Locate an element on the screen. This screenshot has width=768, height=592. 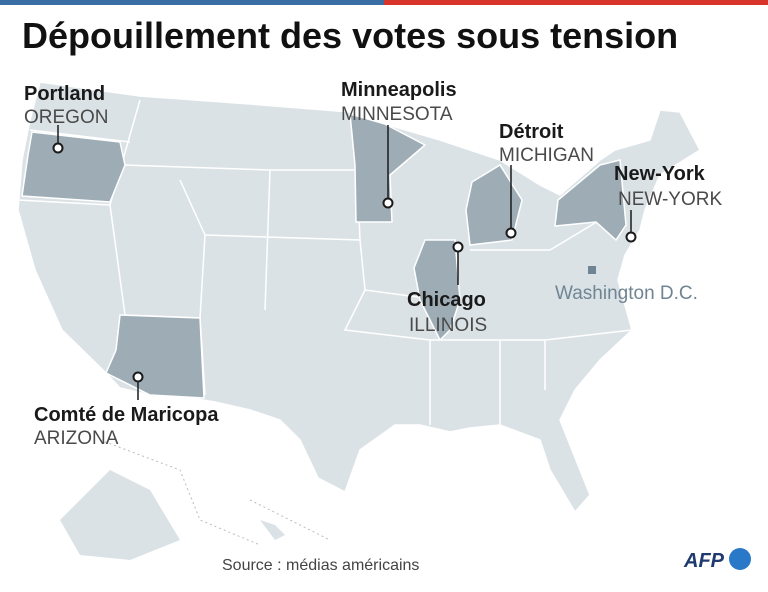
city-label: Détroit is located at coordinates (531, 132).